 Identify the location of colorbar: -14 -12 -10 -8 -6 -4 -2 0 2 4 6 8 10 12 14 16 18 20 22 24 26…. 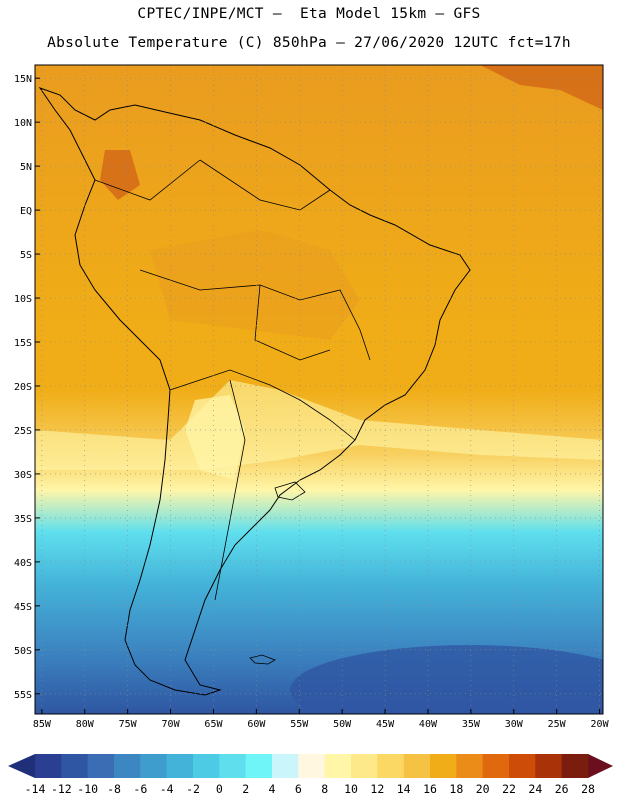
(310, 775).